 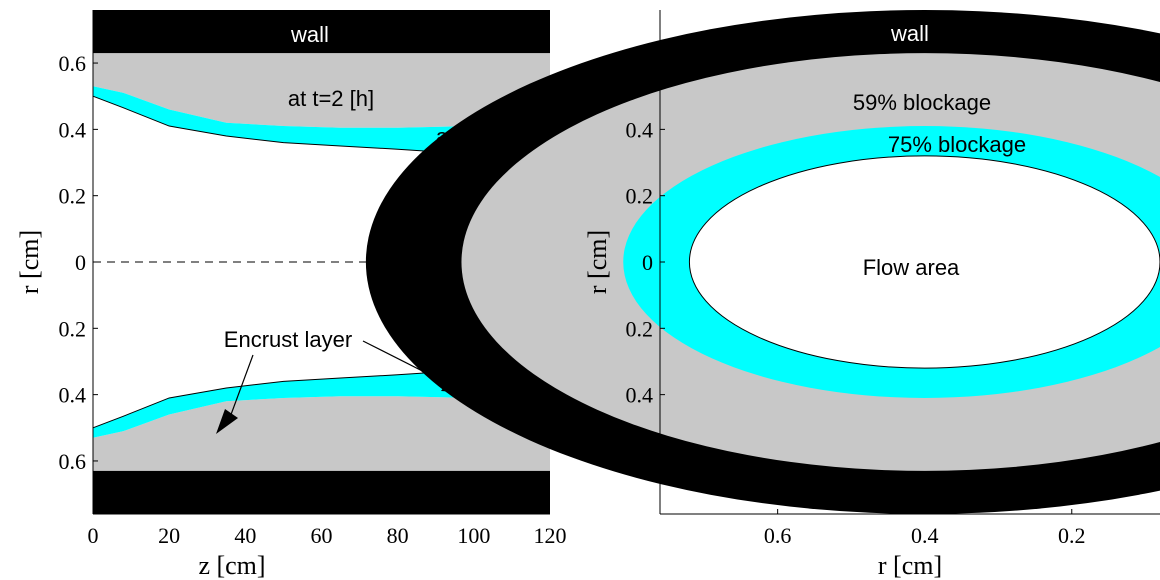 I want to click on left-x-tick-label: 20, so click(x=169, y=535).